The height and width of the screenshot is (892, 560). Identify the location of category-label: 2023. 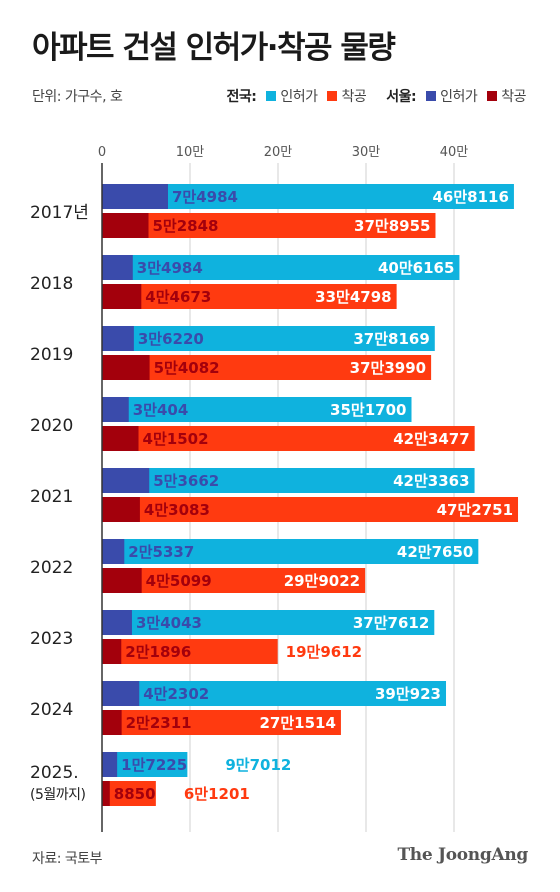
(51, 639).